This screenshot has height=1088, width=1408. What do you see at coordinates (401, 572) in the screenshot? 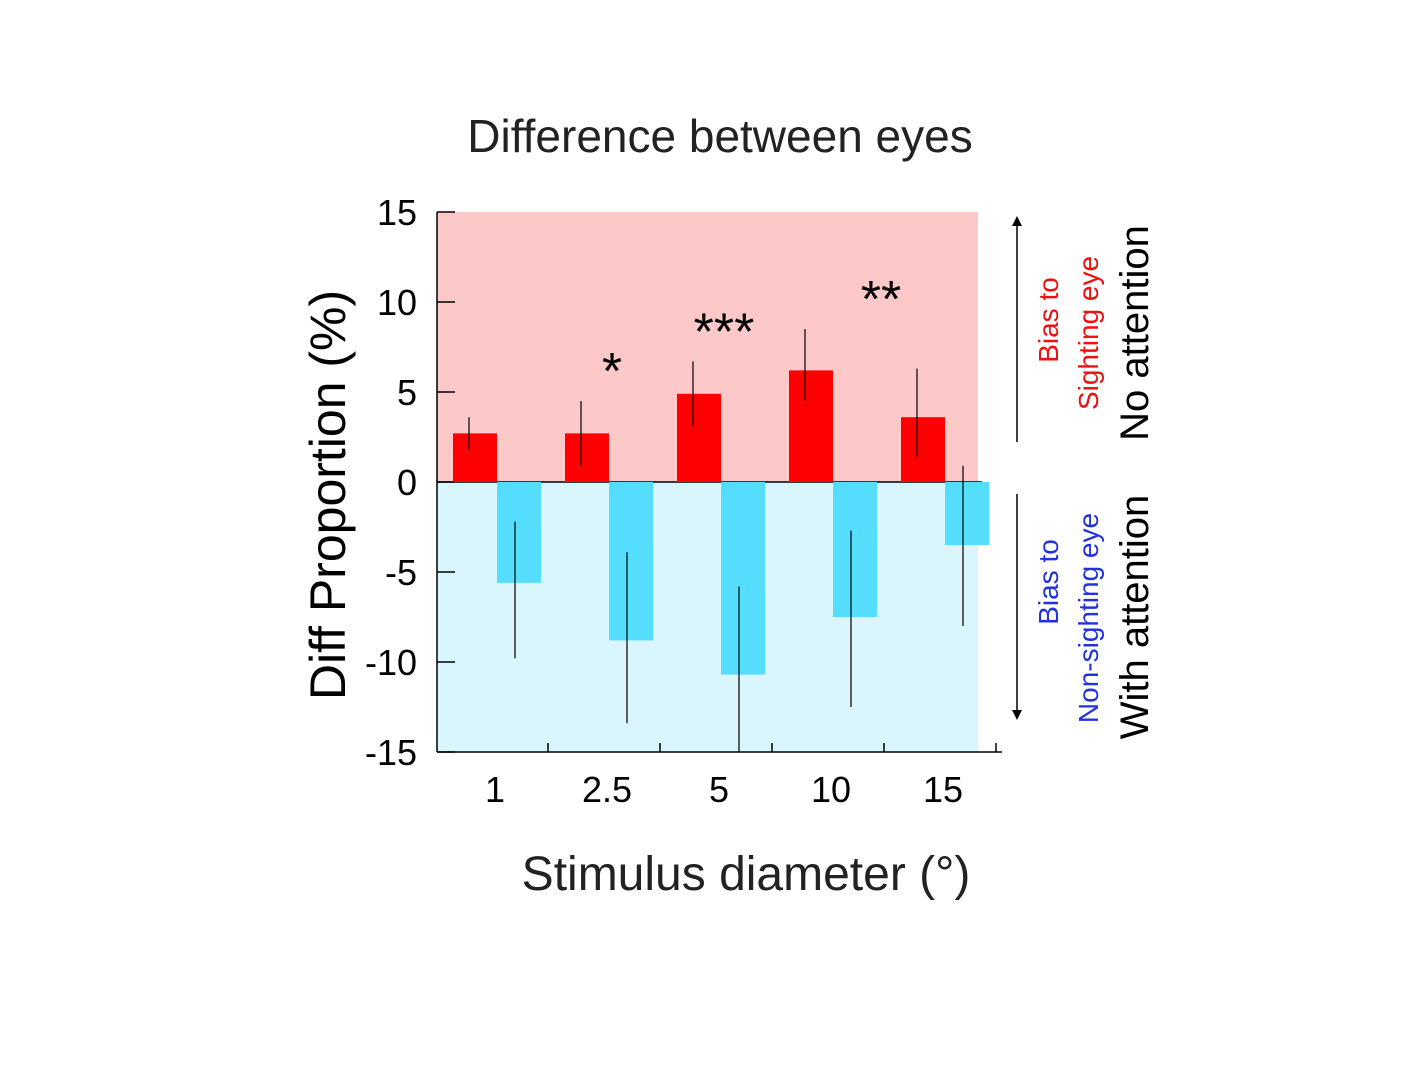
I see `y-tick-label: -5` at bounding box center [401, 572].